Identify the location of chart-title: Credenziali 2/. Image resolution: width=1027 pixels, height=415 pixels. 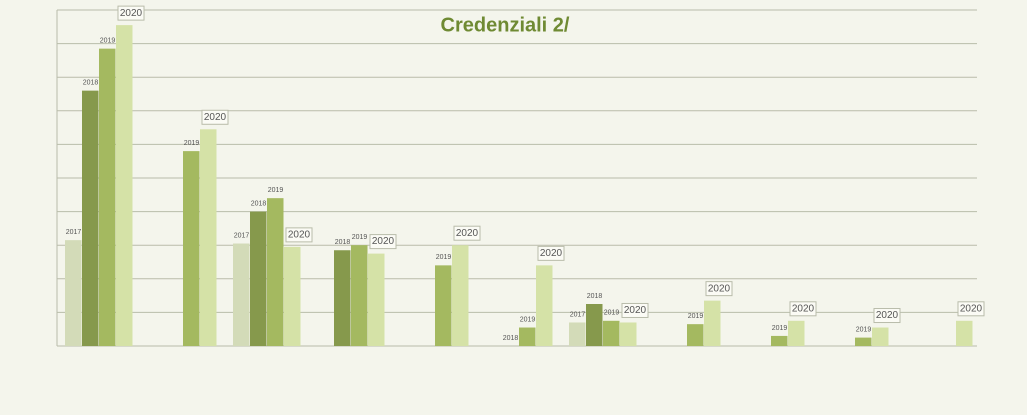
(505, 25).